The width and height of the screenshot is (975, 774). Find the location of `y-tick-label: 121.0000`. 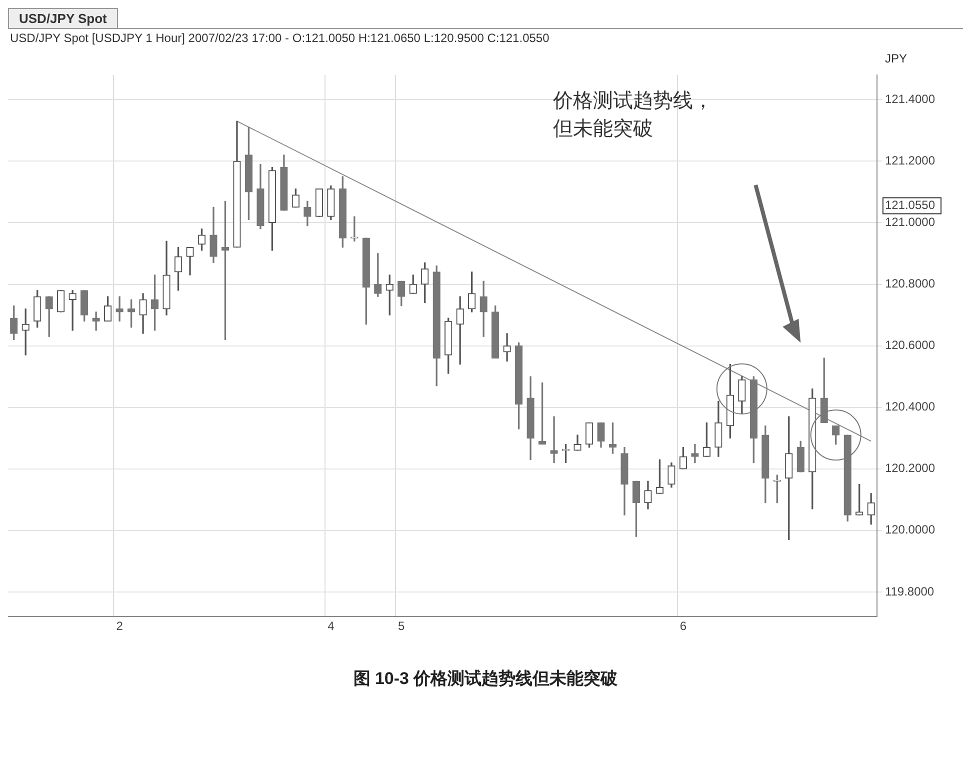

y-tick-label: 121.0000 is located at coordinates (910, 222).